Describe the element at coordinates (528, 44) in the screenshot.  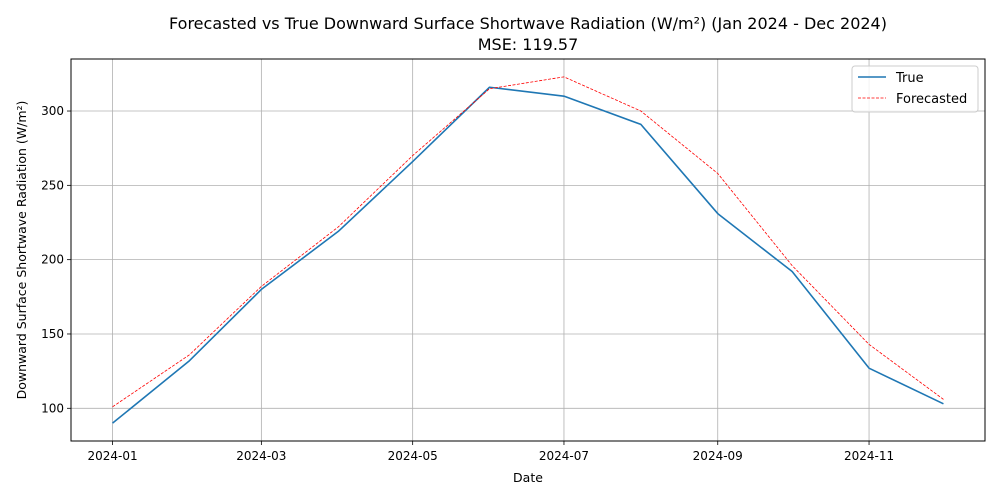
I see `chart-subtitle: MSE: 119.57` at that location.